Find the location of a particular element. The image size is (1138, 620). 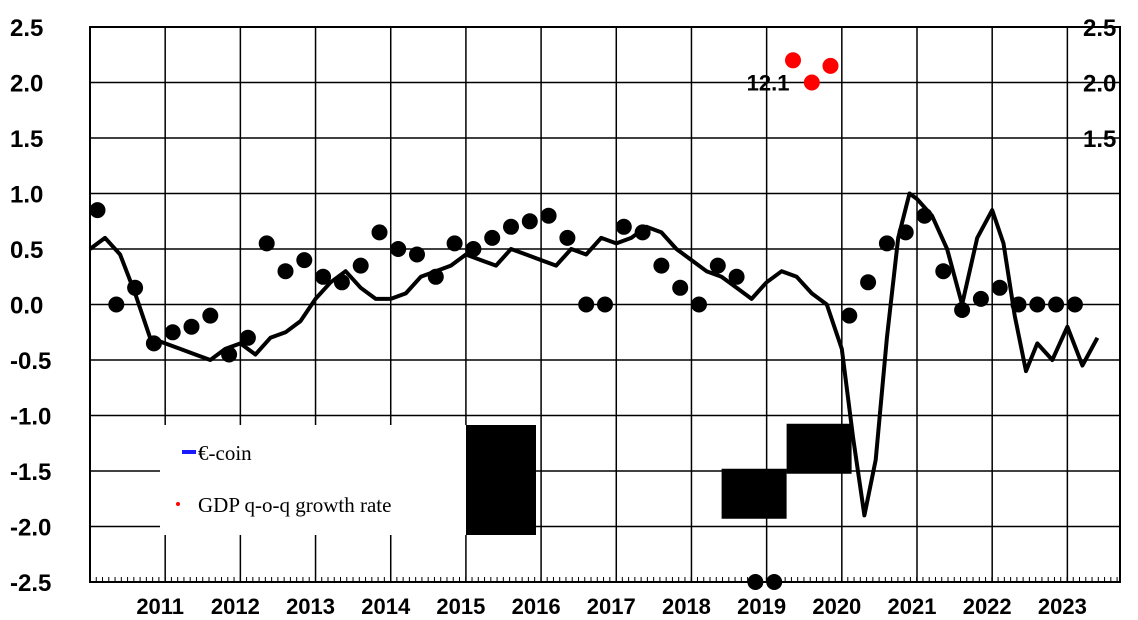

x-tick-label: 2020 is located at coordinates (836, 606).